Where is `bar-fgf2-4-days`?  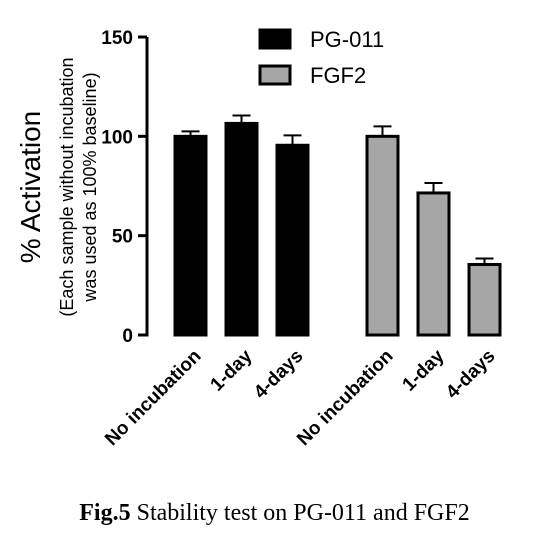 bar-fgf2-4-days is located at coordinates (484, 299).